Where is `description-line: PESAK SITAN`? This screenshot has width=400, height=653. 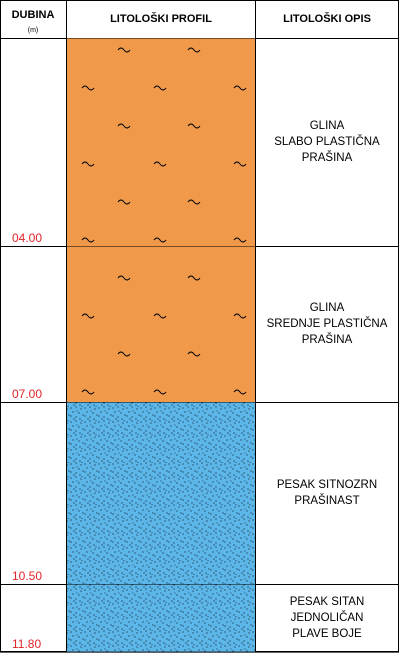
description-line: PESAK SITAN is located at coordinates (327, 602).